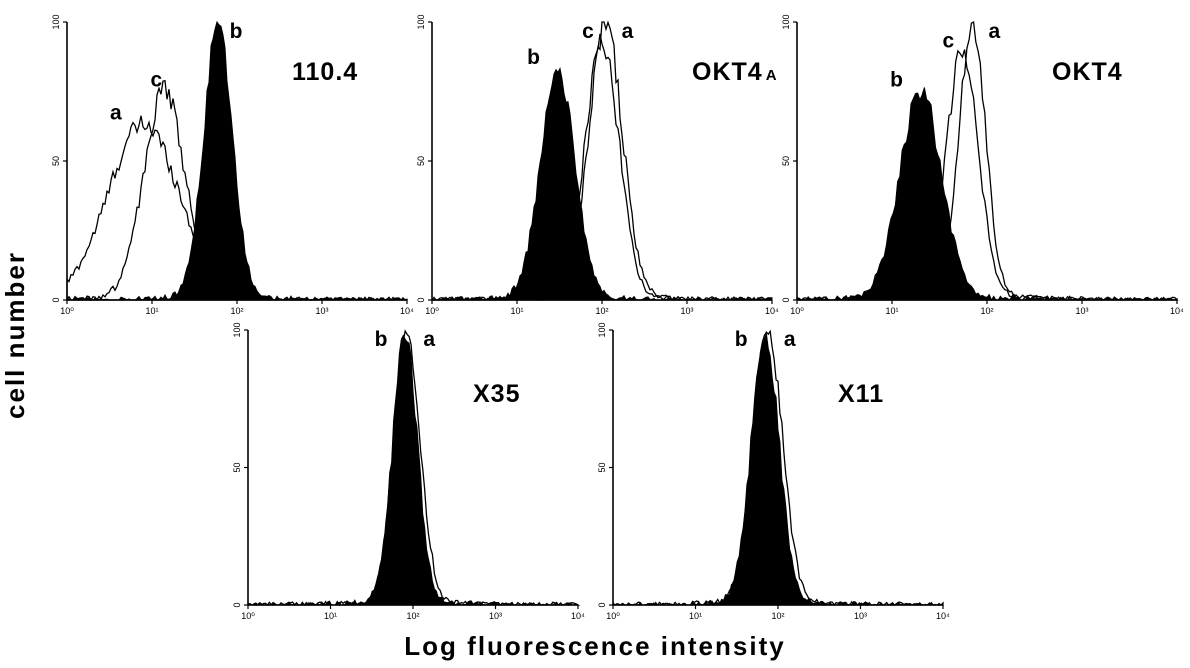 The image size is (1190, 668). I want to click on panel-title: OKT4, so click(1087, 72).